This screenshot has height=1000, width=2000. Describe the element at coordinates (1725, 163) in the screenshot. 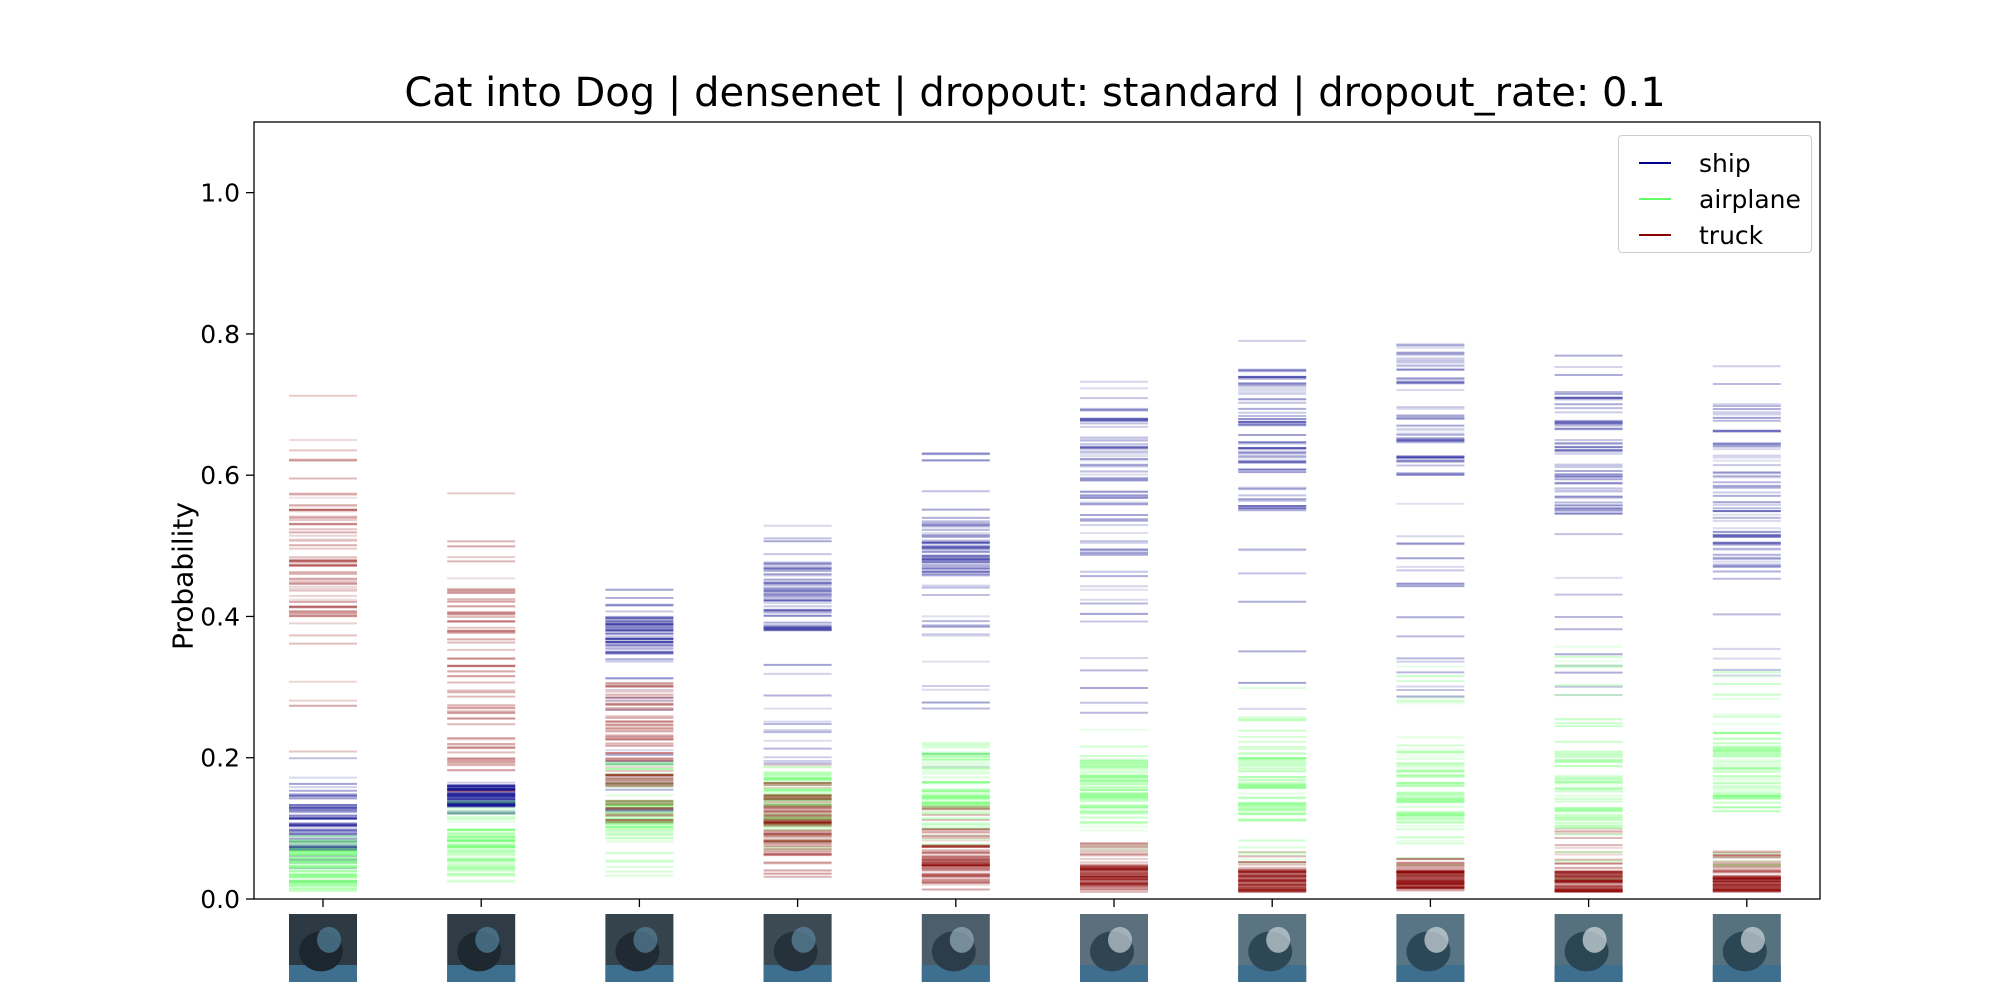

I see `legend-label-ship: ship` at that location.